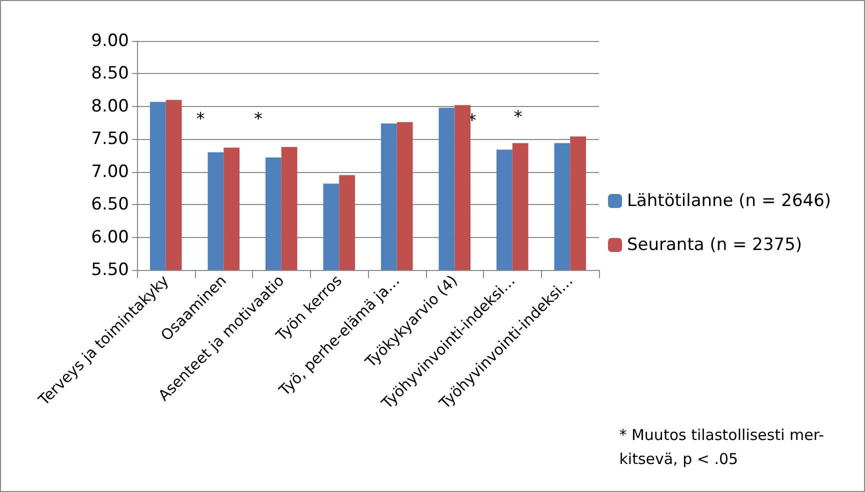 The height and width of the screenshot is (492, 865). Describe the element at coordinates (721, 447) in the screenshot. I see `text: * Muutos tilastollisesti mer- kitsevä, p < .05` at that location.